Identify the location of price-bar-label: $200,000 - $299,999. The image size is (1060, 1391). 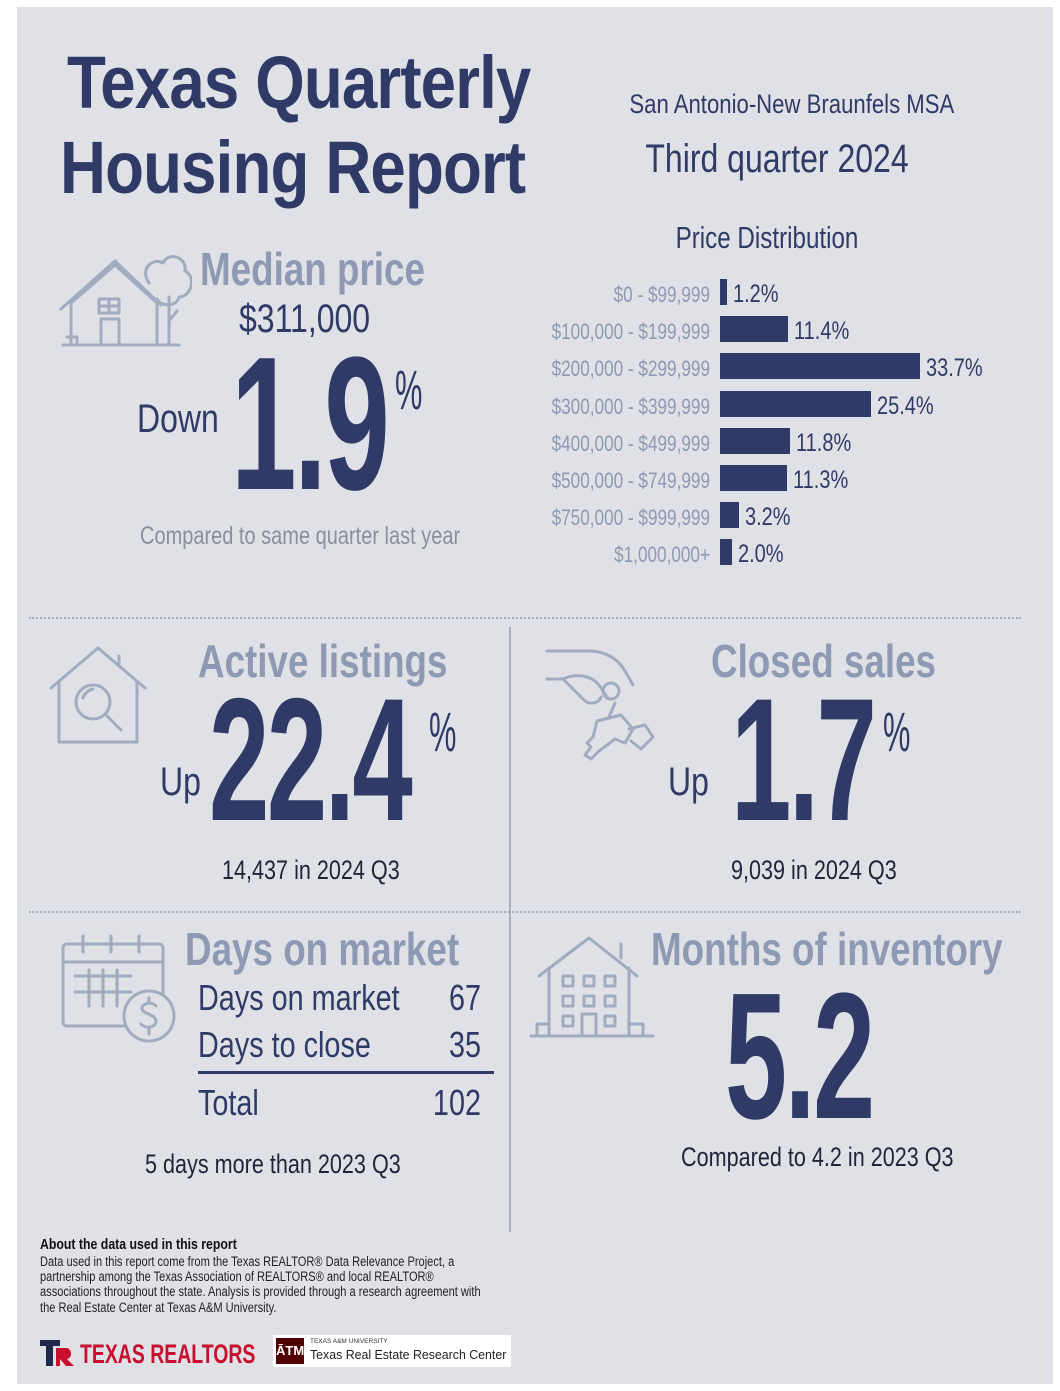
(630, 369).